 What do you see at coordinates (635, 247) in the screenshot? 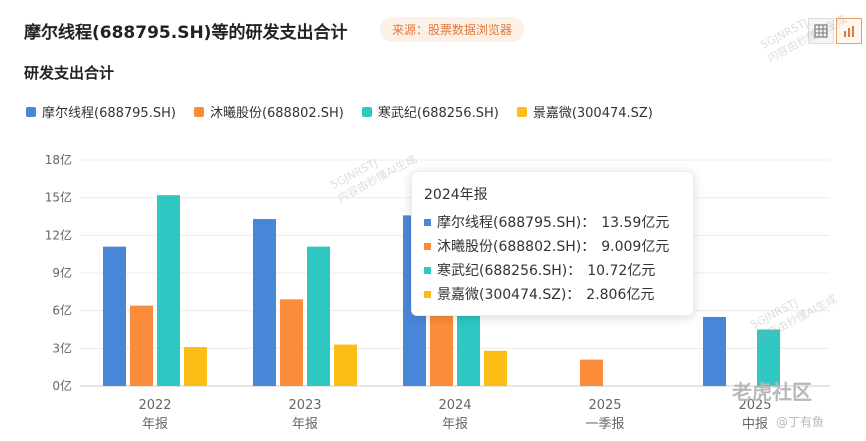
I see `tooltip-value: 9.009亿元` at bounding box center [635, 247].